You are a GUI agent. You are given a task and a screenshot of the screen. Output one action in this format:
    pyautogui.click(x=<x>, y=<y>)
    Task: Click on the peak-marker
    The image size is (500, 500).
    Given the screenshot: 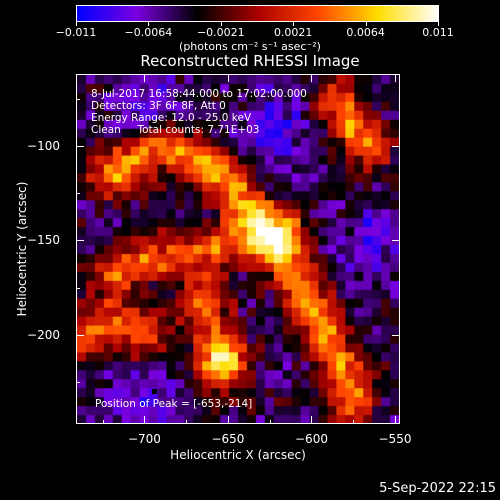 What is the action you would take?
    pyautogui.click(x=154, y=391)
    